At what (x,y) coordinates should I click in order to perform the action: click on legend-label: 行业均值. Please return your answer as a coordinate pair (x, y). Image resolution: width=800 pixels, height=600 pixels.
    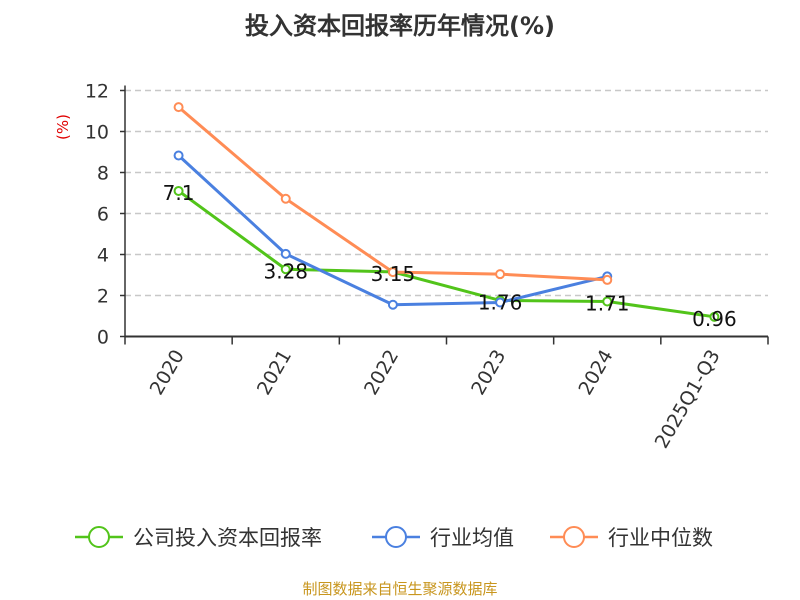
    Looking at the image, I should click on (472, 538).